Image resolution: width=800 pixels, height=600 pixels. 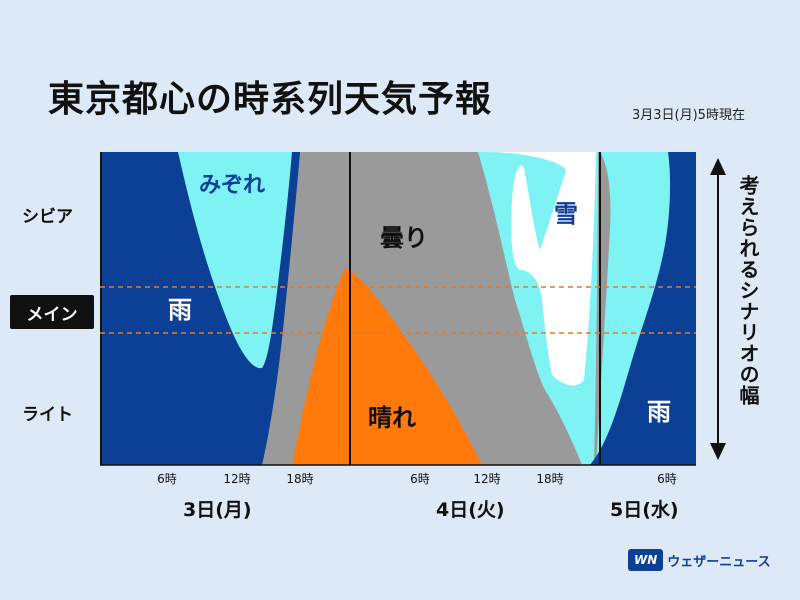 I want to click on as-of-timestamp: 3月3日(月)5時現在, so click(x=688, y=115).